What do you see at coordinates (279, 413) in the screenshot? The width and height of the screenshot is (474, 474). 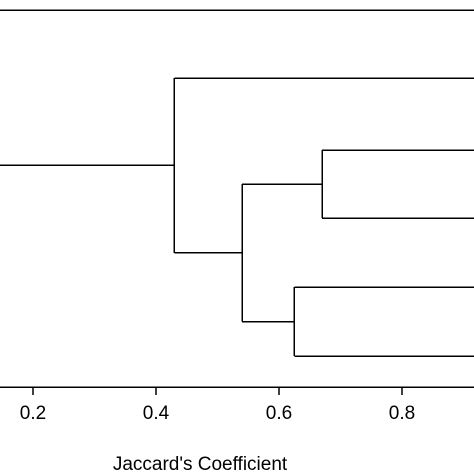 I see `x-tick-label-0.6: 0.6` at bounding box center [279, 413].